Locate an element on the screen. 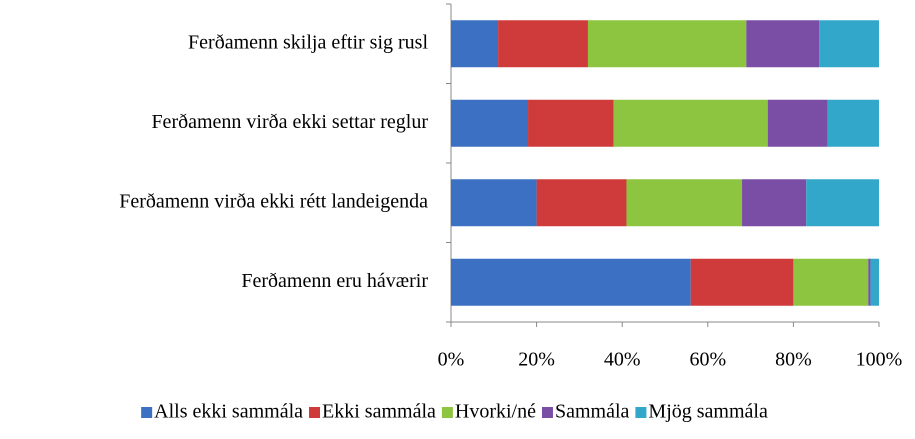 Image resolution: width=915 pixels, height=439 pixels. x-tick-label: 40% is located at coordinates (622, 360).